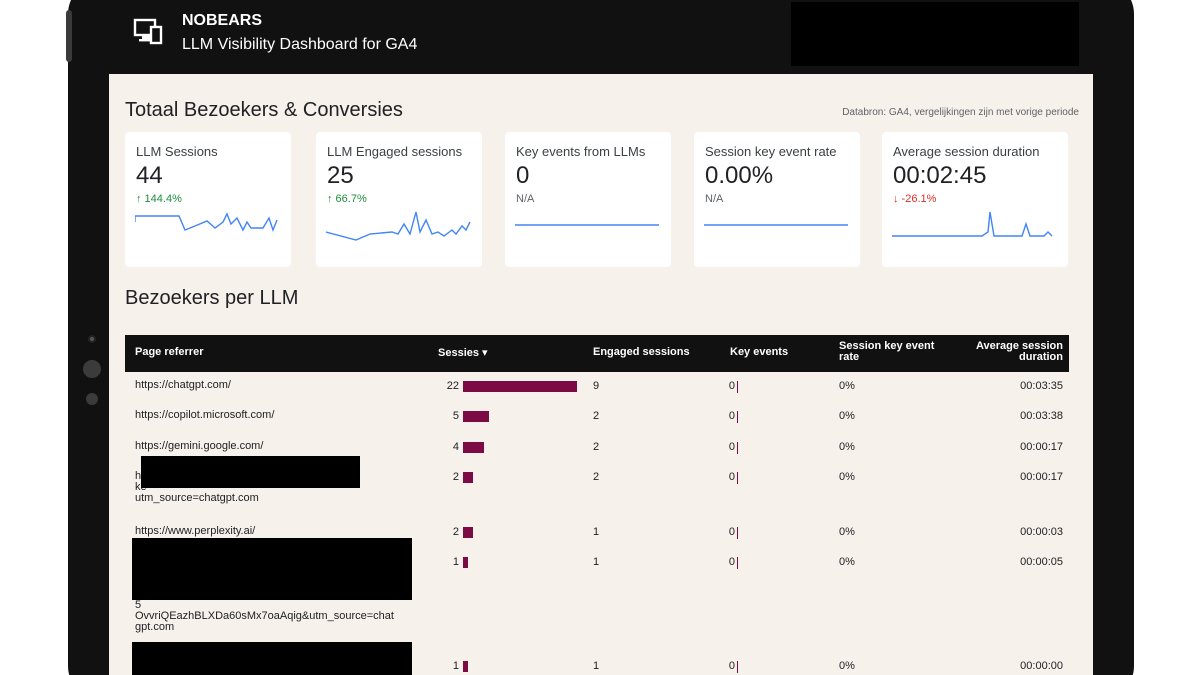 The image size is (1200, 675). What do you see at coordinates (195, 531) in the screenshot?
I see `cell-referrer: https://www.perplexity.ai/` at bounding box center [195, 531].